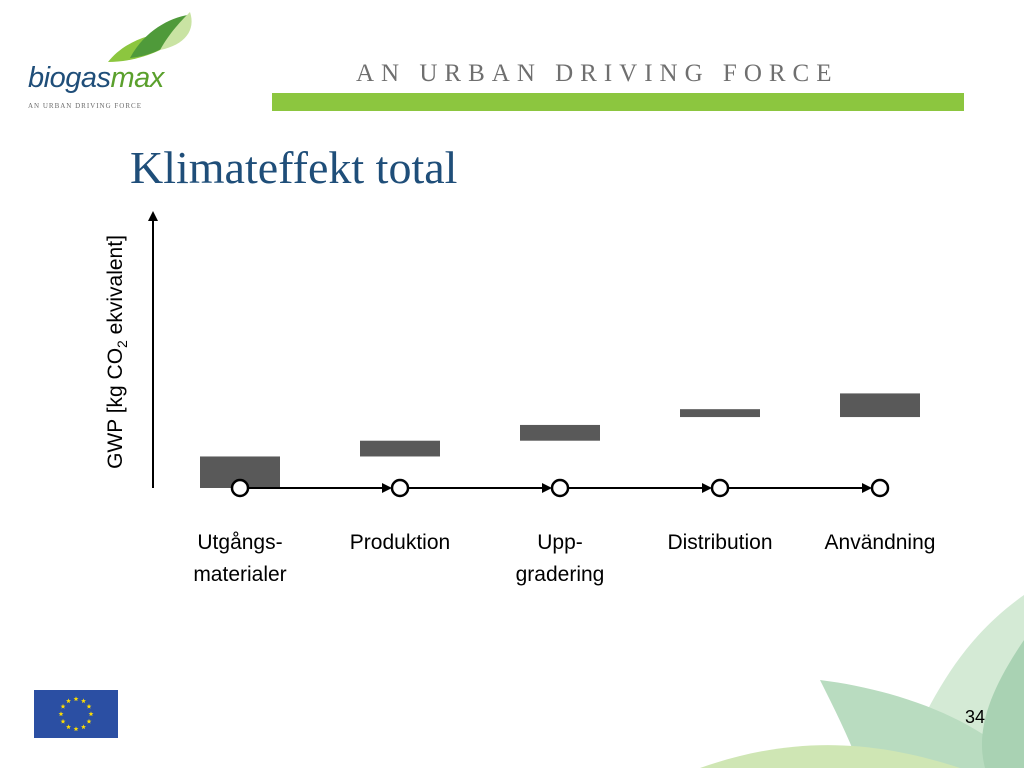 The width and height of the screenshot is (1024, 768). Describe the element at coordinates (400, 542) in the screenshot. I see `category-label-2: Produktion` at that location.